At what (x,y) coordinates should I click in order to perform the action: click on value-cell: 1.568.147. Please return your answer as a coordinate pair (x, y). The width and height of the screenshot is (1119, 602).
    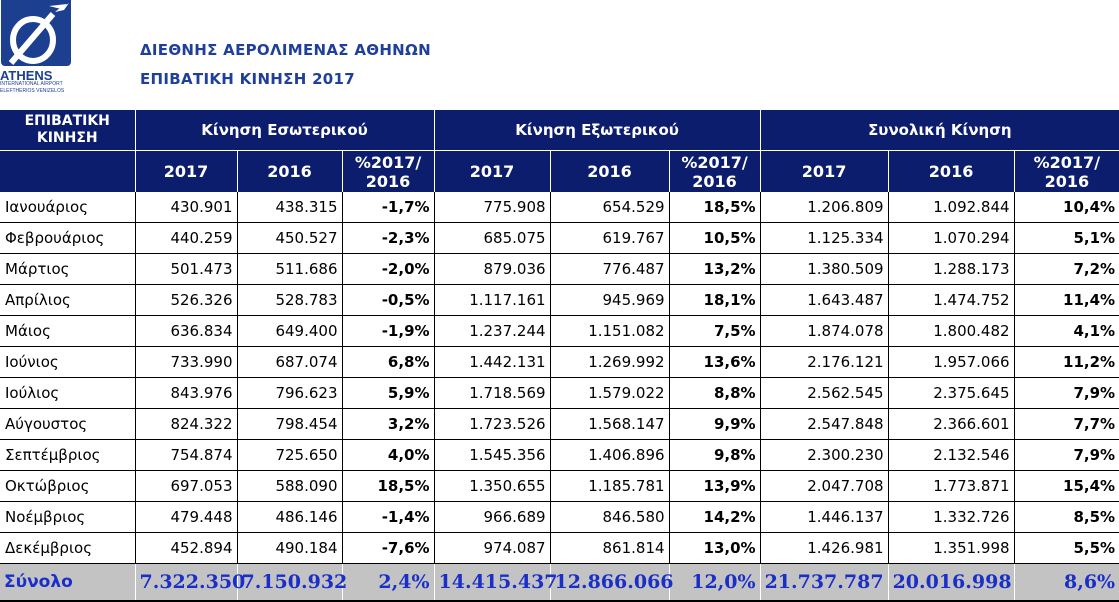
    Looking at the image, I should click on (610, 424).